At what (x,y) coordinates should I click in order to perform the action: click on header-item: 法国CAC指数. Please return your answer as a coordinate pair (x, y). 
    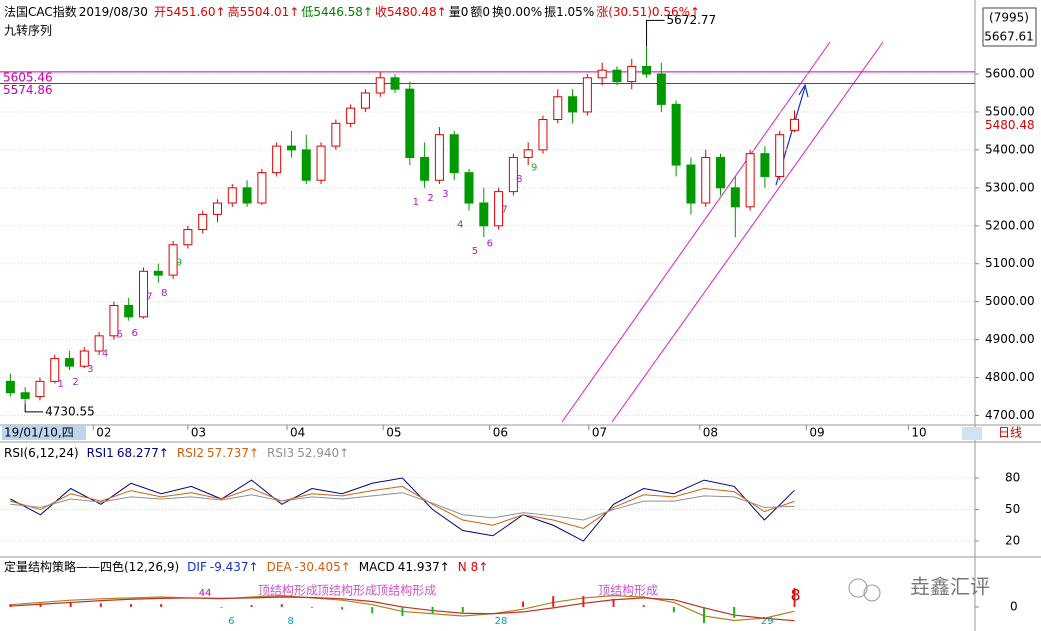
    Looking at the image, I should click on (40, 11).